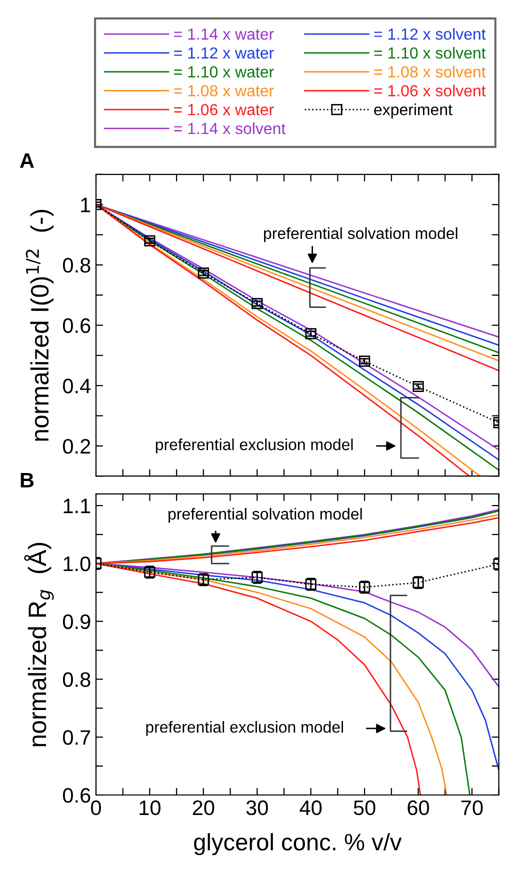  I want to click on legend-label: = 1.10 x solvent, so click(430, 52).